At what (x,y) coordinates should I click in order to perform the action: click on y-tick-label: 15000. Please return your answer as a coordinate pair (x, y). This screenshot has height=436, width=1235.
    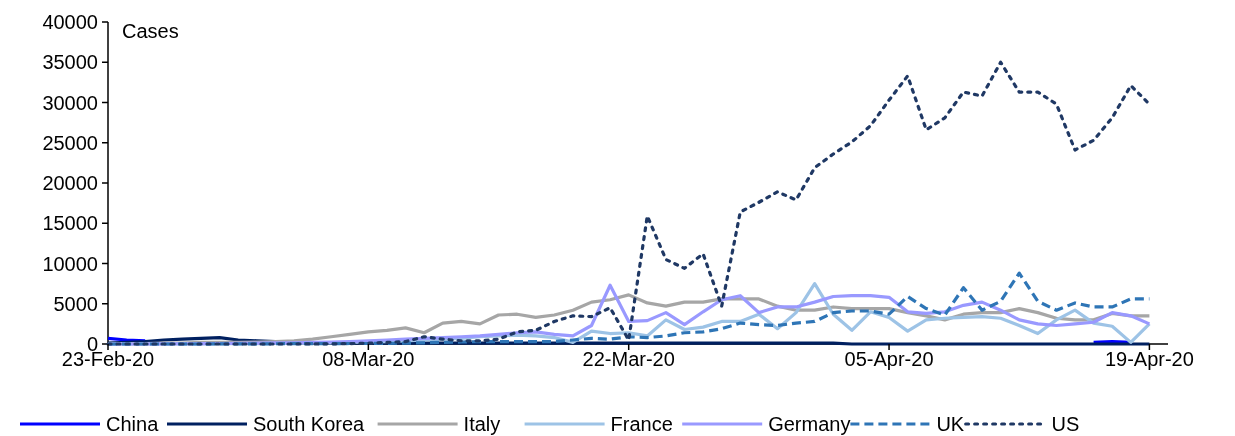
    Looking at the image, I should click on (70, 223).